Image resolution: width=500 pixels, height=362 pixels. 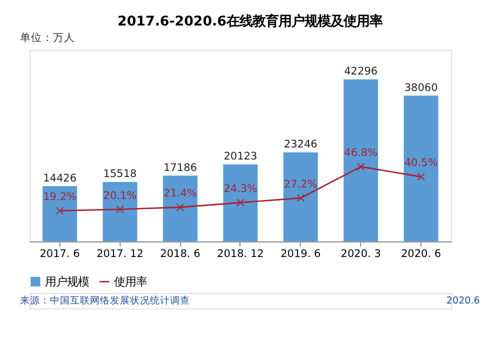 I want to click on data-label: 23246, so click(x=301, y=144).